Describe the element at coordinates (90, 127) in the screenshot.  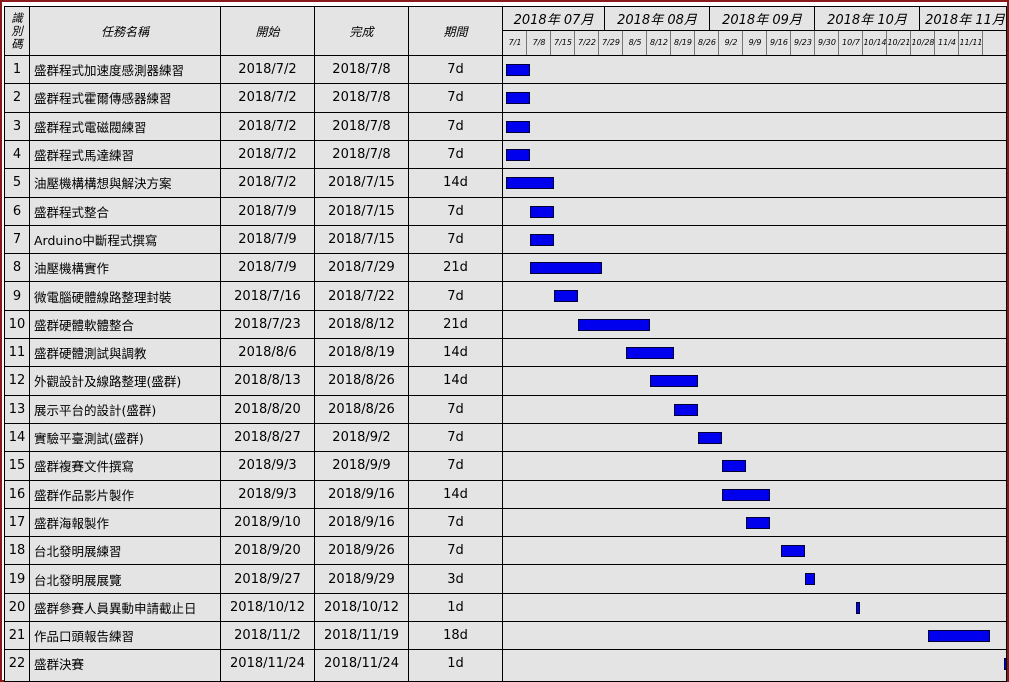
I see `task-name-cell: 盛群程式電磁閥練習` at that location.